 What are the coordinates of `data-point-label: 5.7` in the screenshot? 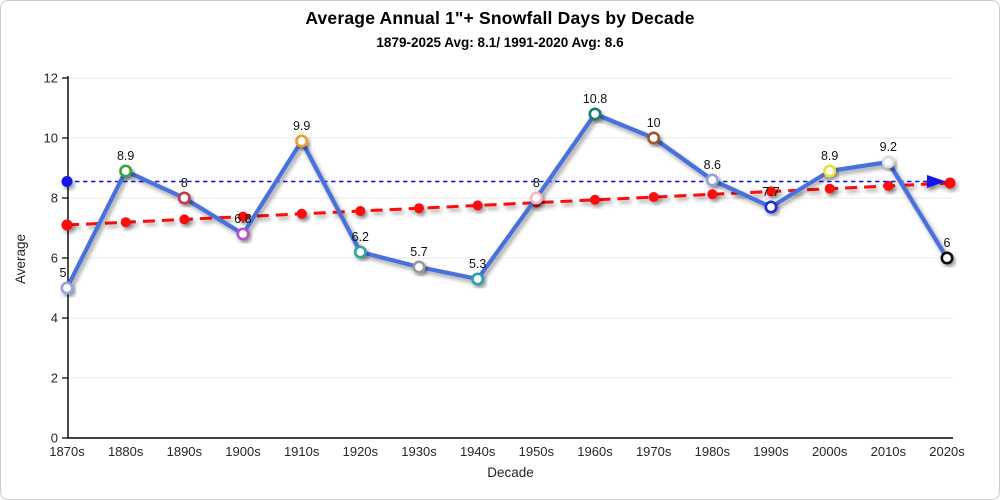 It's located at (418, 252).